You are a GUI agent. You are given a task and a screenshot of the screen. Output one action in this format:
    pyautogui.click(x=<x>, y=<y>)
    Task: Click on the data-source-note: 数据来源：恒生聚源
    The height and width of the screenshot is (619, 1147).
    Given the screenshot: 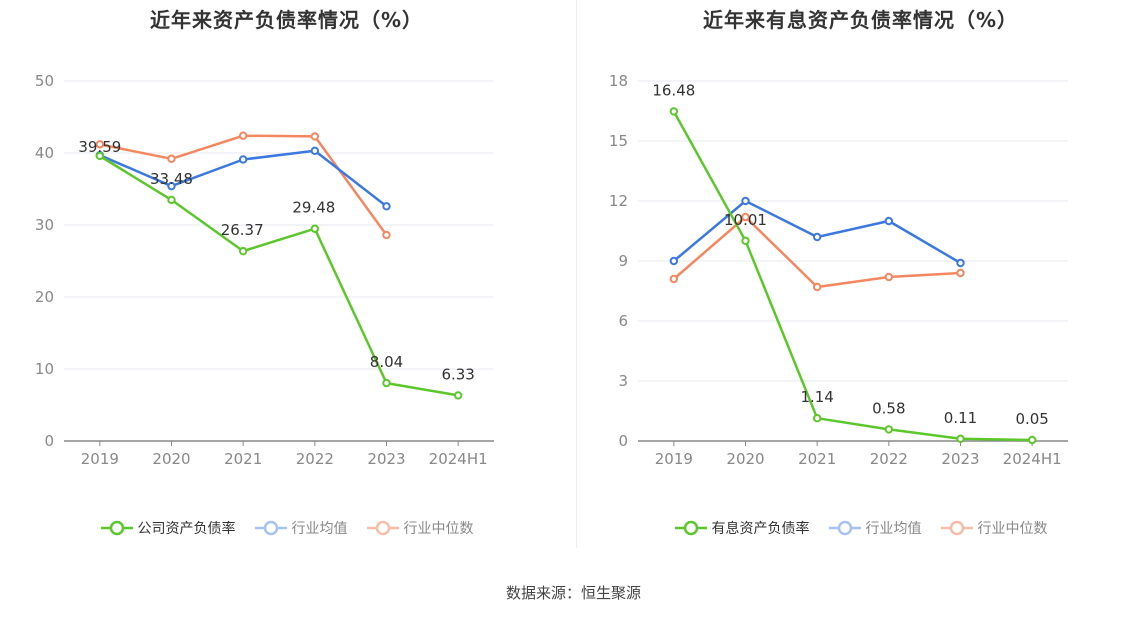 What is the action you would take?
    pyautogui.click(x=573, y=593)
    